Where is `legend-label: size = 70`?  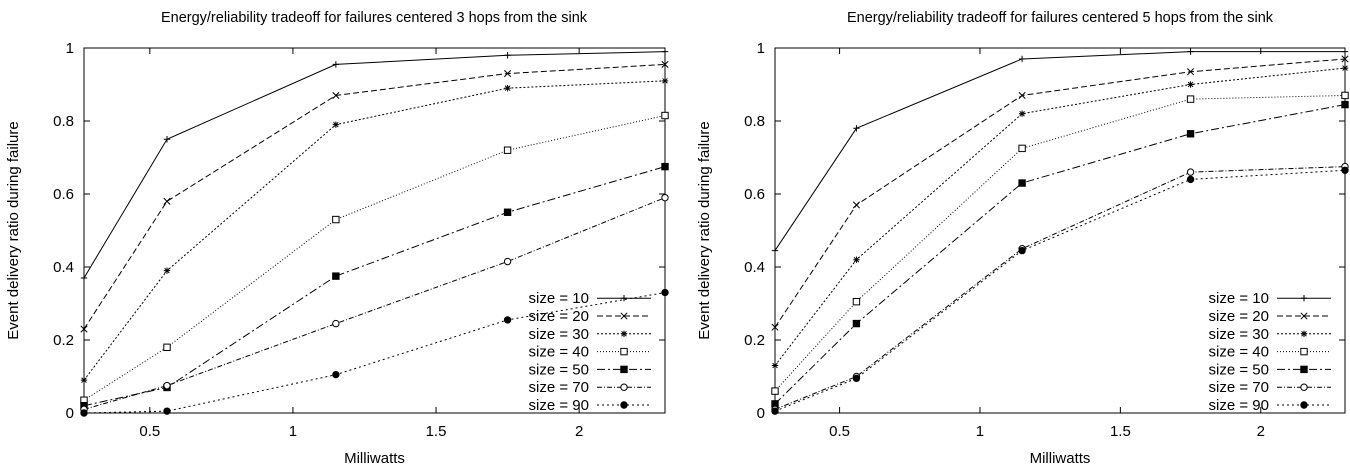
legend-label: size = 70 is located at coordinates (559, 387).